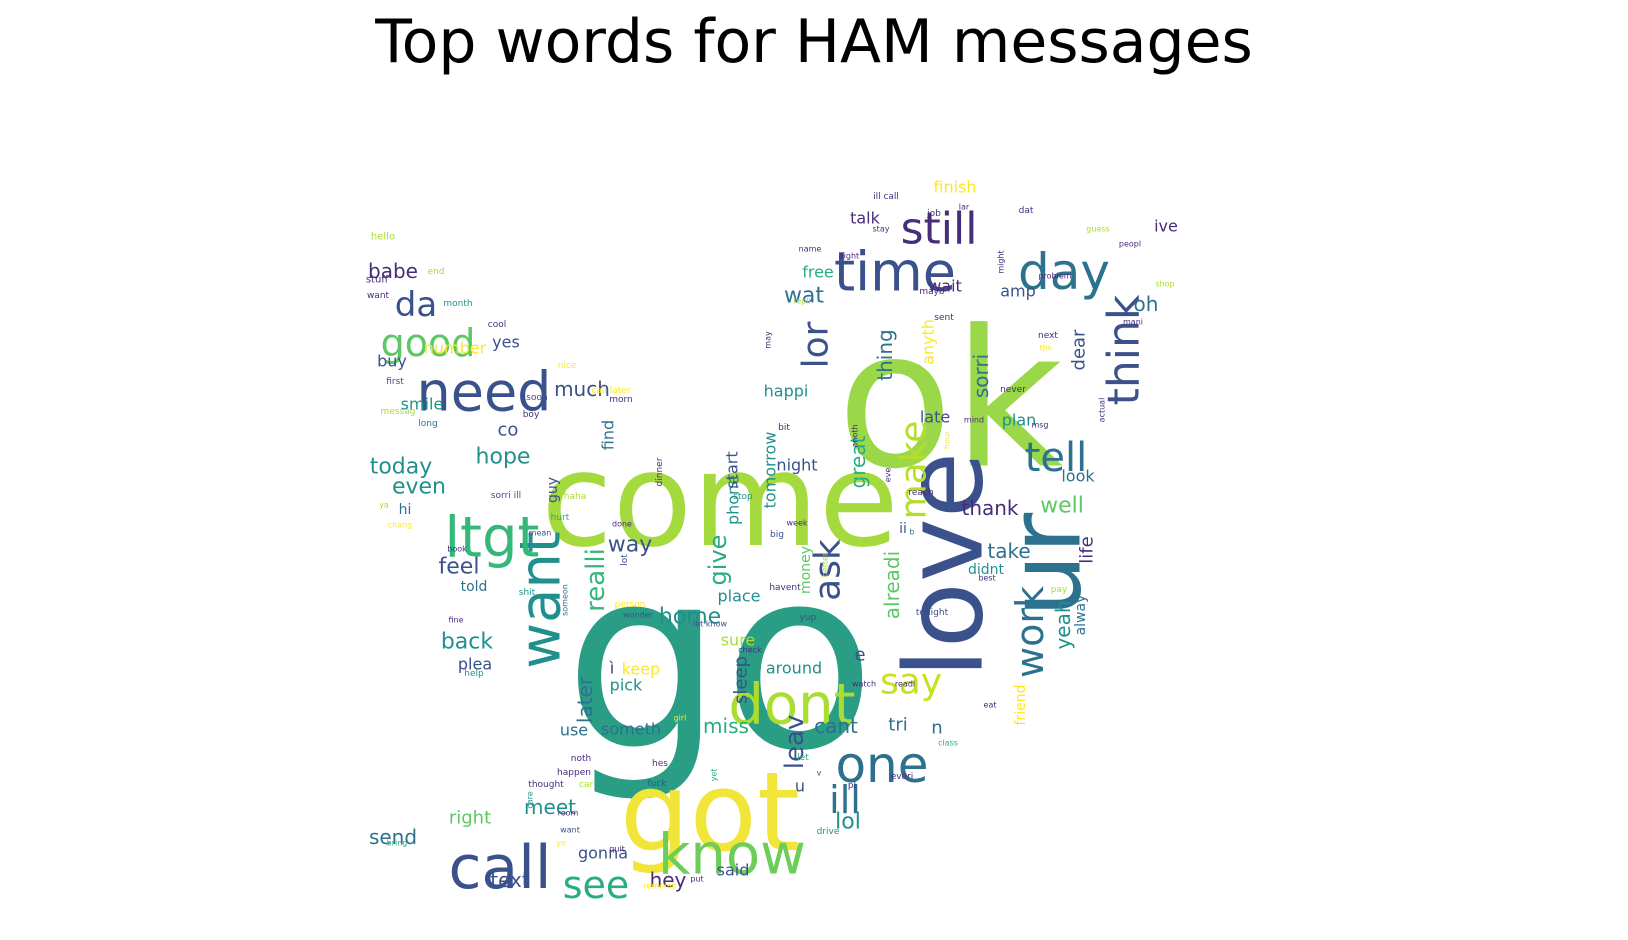 The width and height of the screenshot is (1628, 940). Describe the element at coordinates (902, 777) in the screenshot. I see `word-everi: everi` at that location.